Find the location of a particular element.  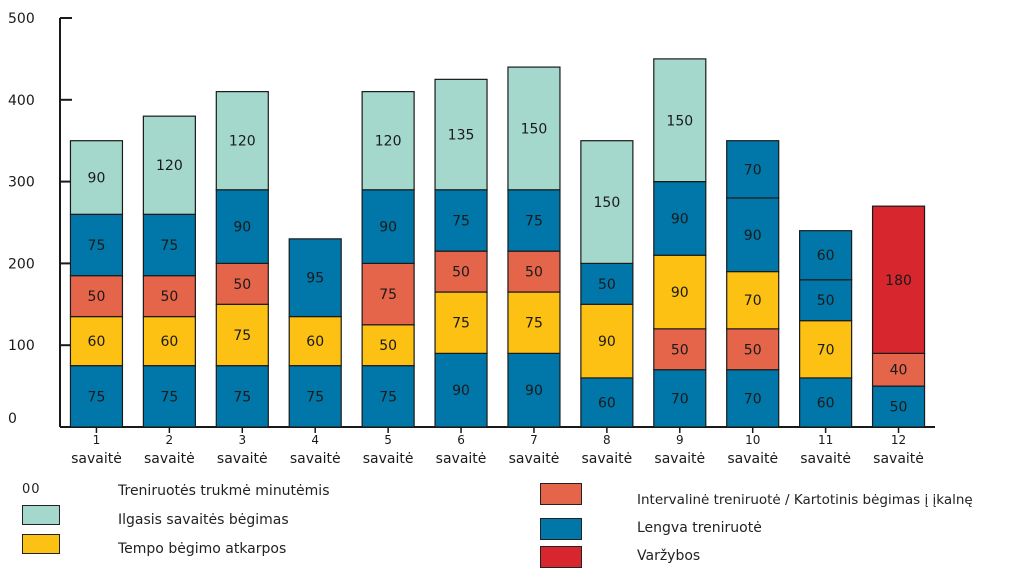

legend-label-ilgasis: Ilgasis savaitės bėgimas is located at coordinates (203, 520).